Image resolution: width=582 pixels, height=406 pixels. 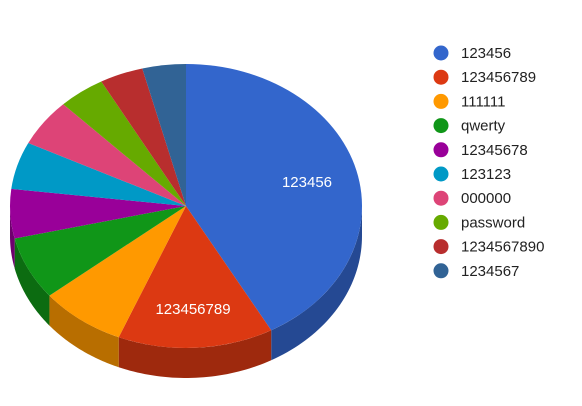 What do you see at coordinates (486, 174) in the screenshot?
I see `legend-label: 123123` at bounding box center [486, 174].